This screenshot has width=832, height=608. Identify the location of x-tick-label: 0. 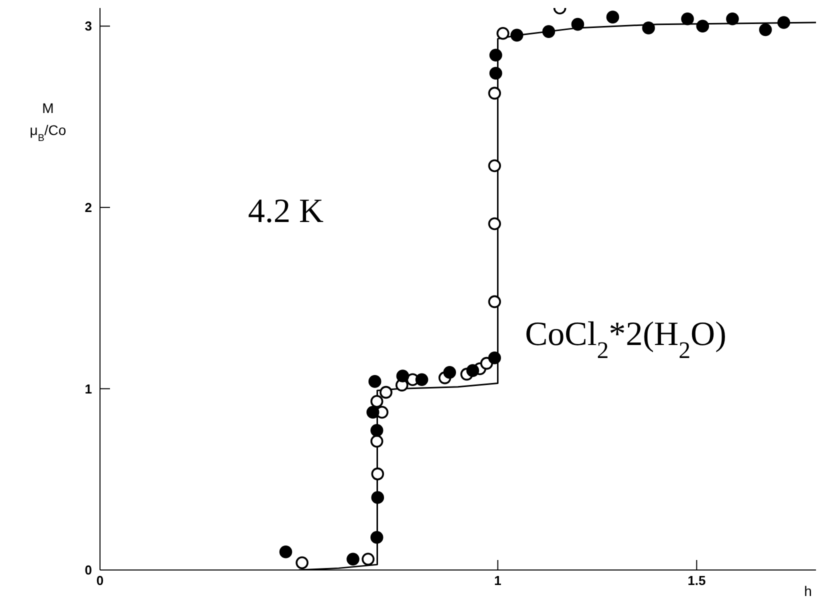
(100, 580).